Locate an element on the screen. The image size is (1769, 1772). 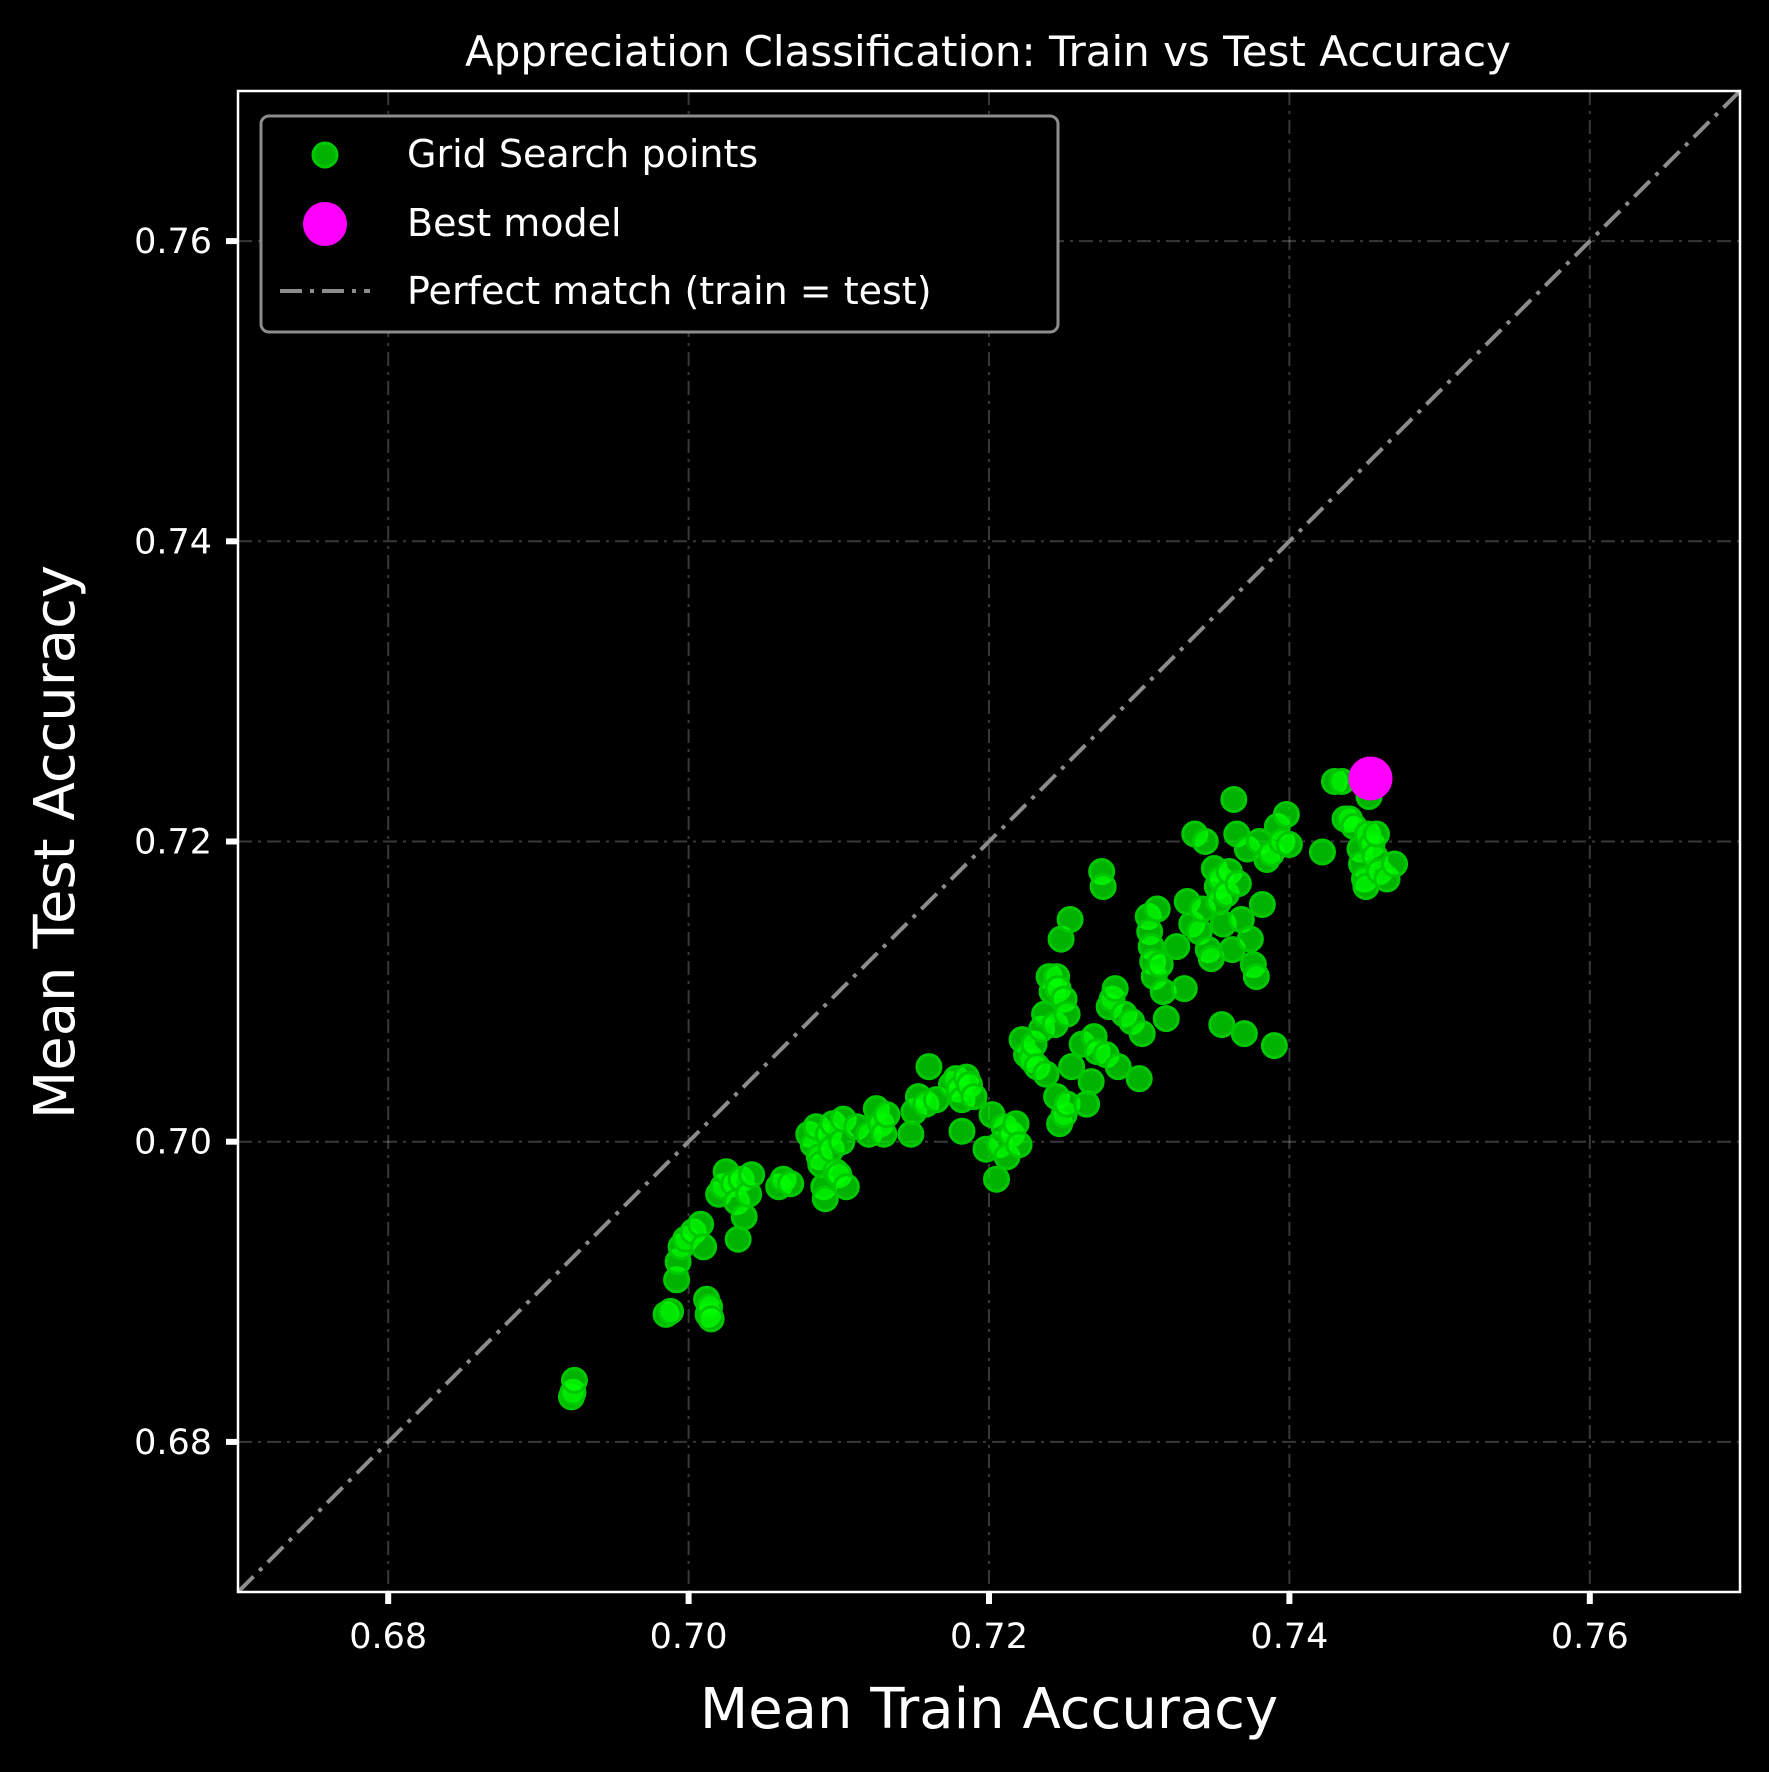
y-tick-label: 0.74 is located at coordinates (173, 542).